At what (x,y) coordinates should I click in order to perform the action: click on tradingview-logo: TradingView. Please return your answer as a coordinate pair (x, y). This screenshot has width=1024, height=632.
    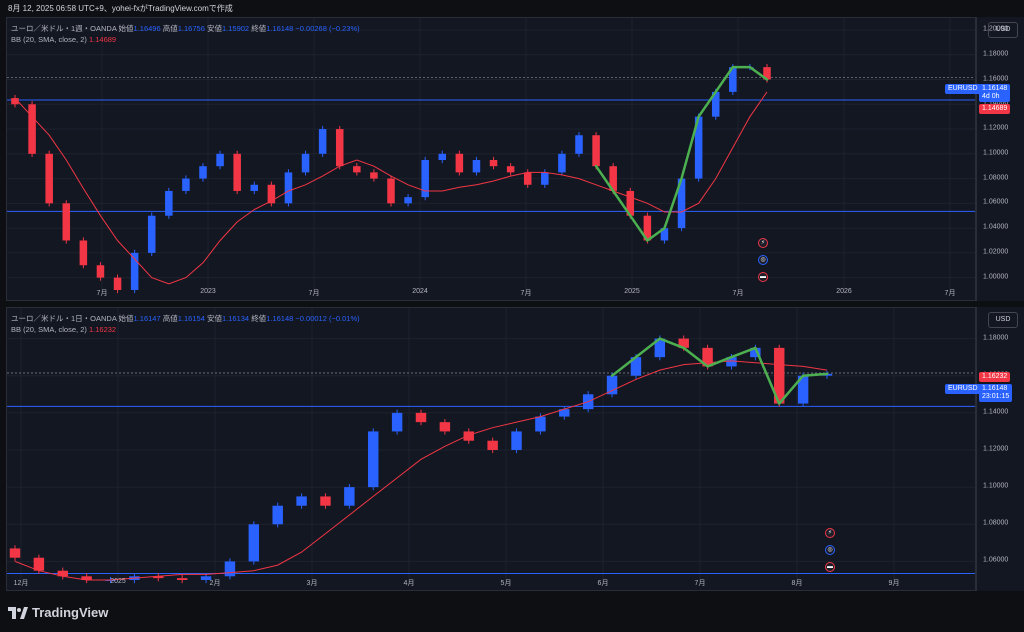
    Looking at the image, I should click on (58, 612).